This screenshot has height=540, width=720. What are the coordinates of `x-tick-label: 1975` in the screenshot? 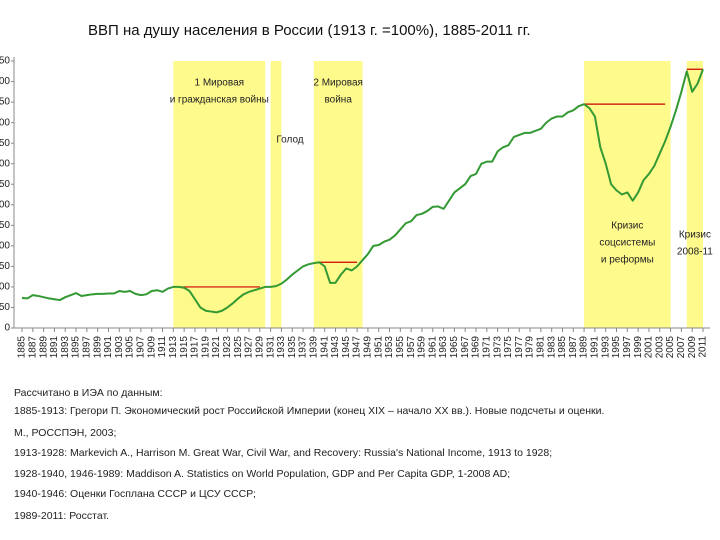 It's located at (508, 347).